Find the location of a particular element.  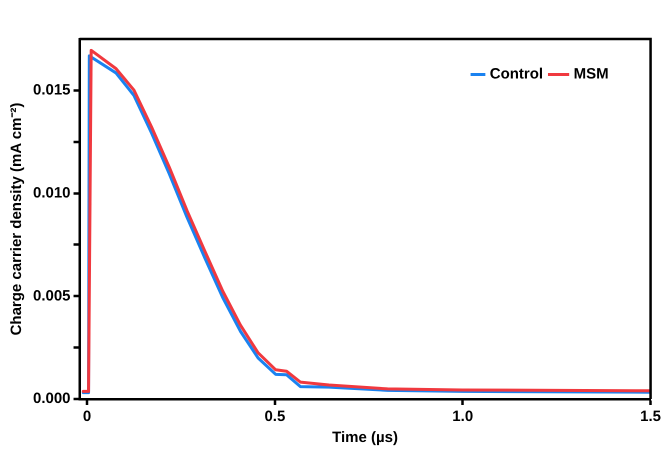

x-tick-label: 0.5 is located at coordinates (275, 417).